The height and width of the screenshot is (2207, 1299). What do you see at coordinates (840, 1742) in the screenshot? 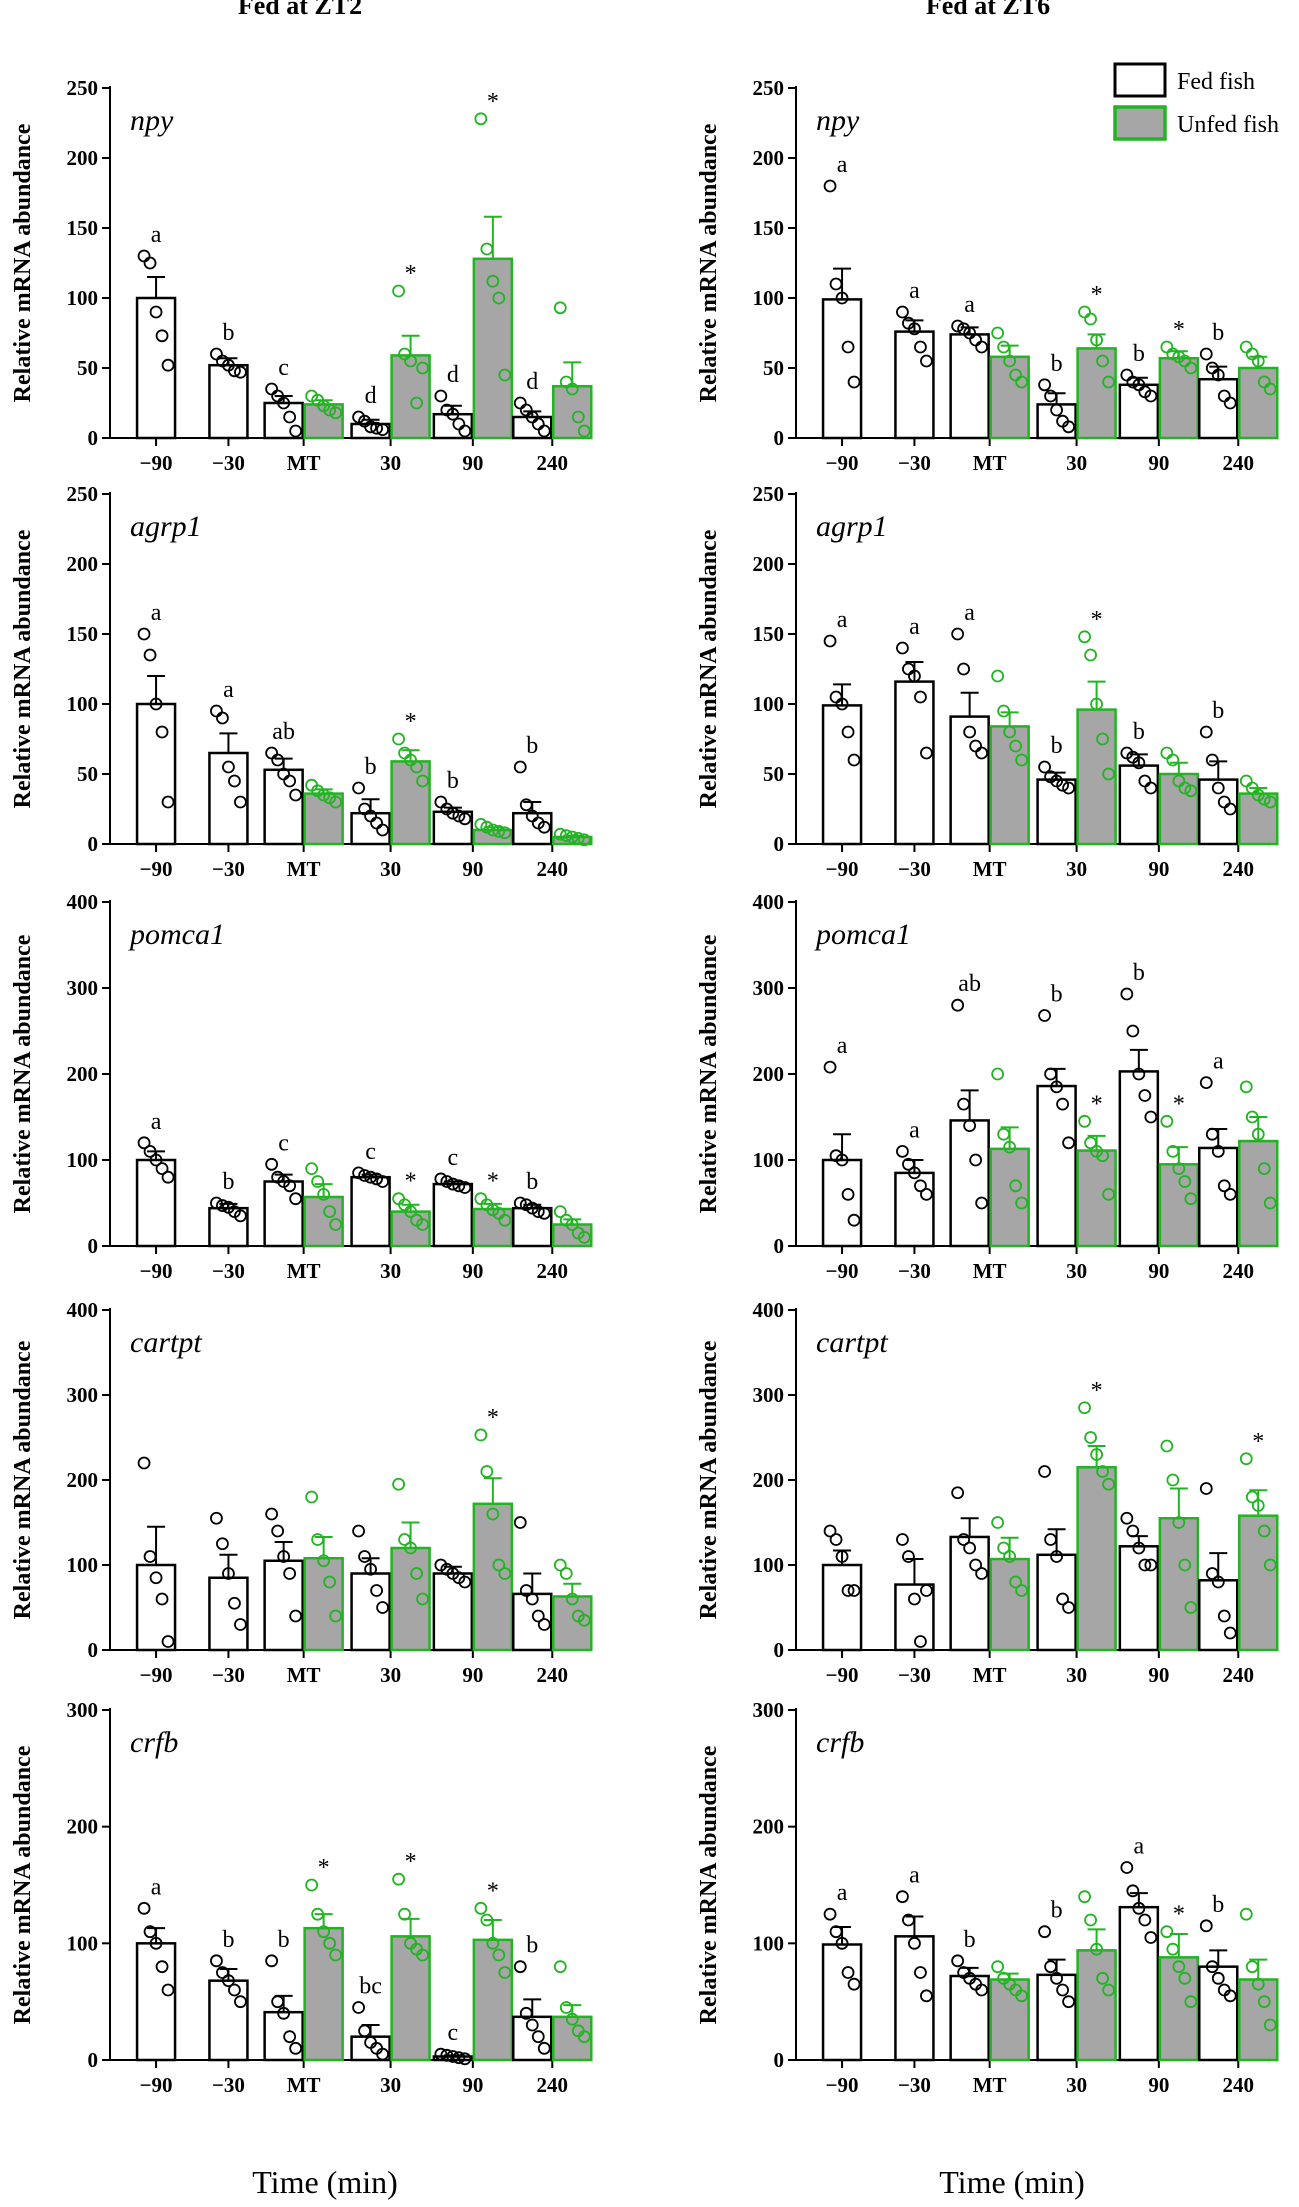
I see `gene-label: crfb` at bounding box center [840, 1742].